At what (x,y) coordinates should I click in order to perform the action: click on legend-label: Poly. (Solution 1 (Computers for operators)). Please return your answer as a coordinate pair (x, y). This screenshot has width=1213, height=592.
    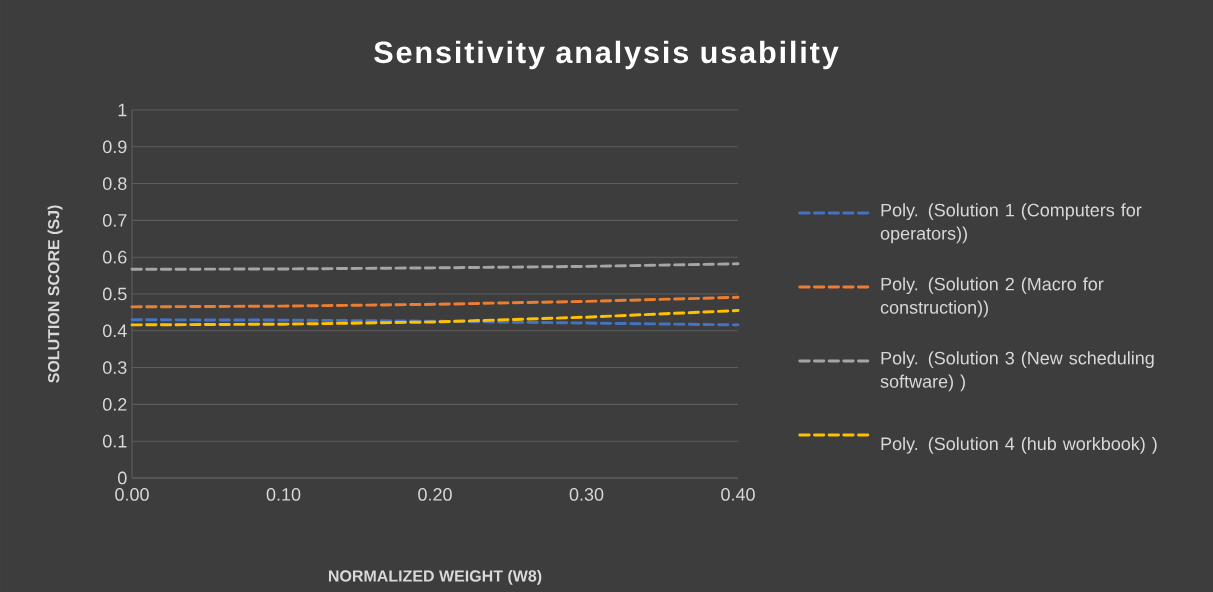
    Looking at the image, I should click on (1011, 223).